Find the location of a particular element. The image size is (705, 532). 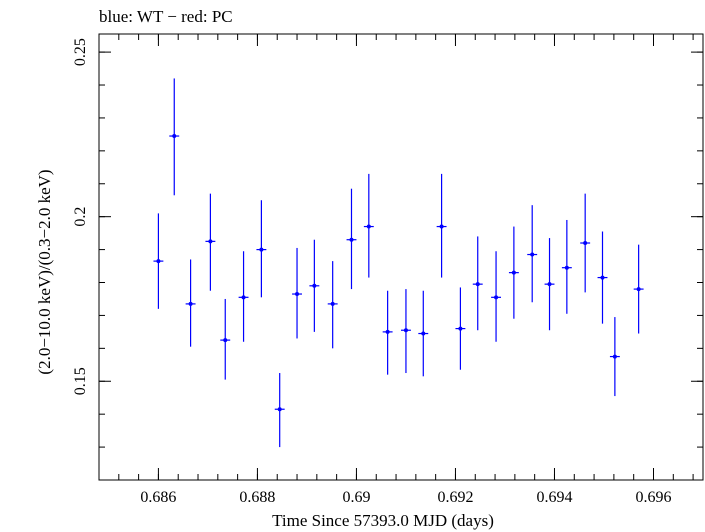

x-tick-label: 0.692 is located at coordinates (455, 497).